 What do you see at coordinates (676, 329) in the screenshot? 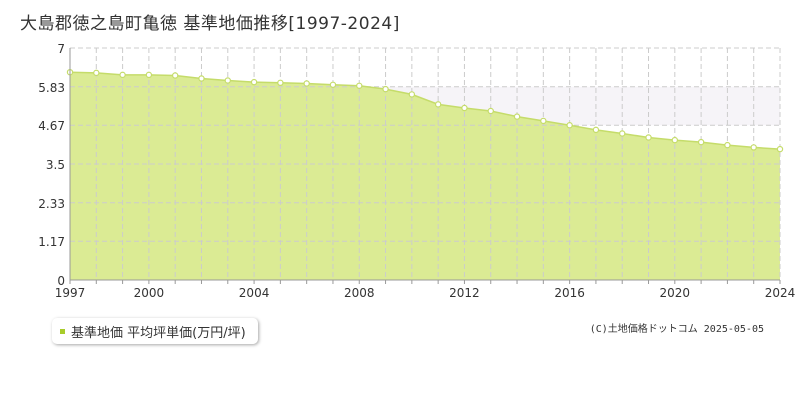
I see `credit-text: (C)土地価格ドットコム 2025-05-05` at bounding box center [676, 329].